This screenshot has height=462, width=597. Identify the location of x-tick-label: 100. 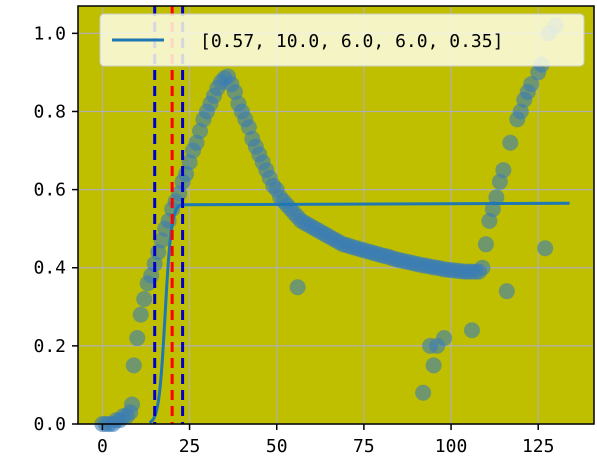
(451, 446).